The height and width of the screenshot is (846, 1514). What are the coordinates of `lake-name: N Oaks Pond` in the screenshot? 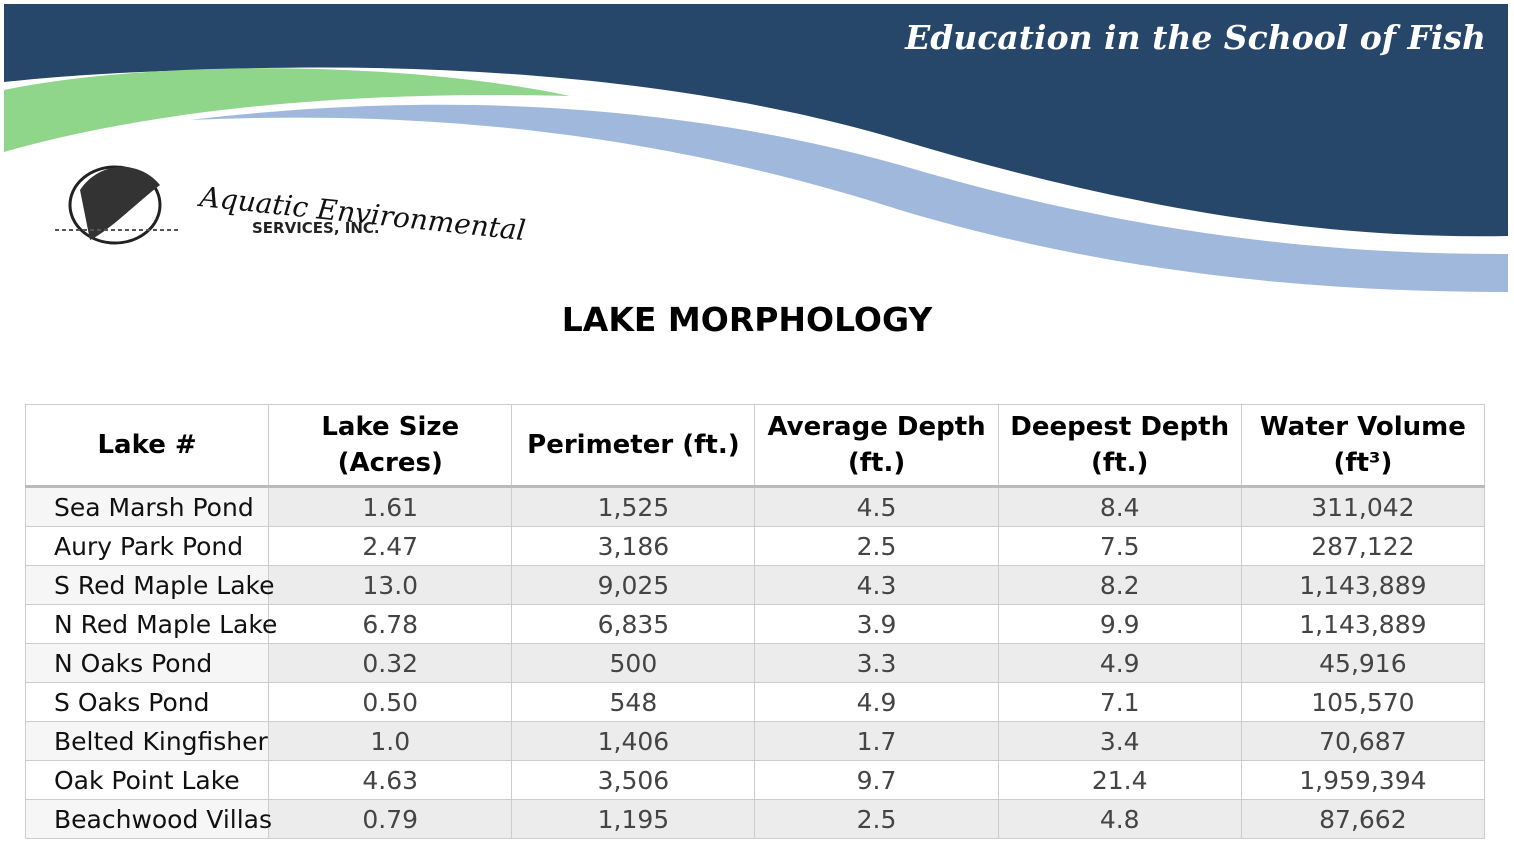 It's located at (147, 663).